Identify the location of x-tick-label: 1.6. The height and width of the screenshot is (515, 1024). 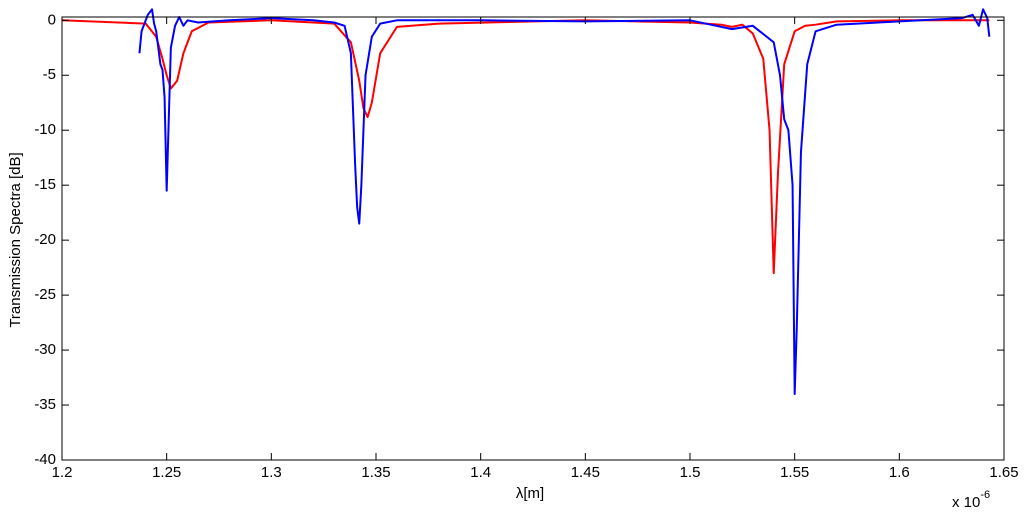
(899, 472).